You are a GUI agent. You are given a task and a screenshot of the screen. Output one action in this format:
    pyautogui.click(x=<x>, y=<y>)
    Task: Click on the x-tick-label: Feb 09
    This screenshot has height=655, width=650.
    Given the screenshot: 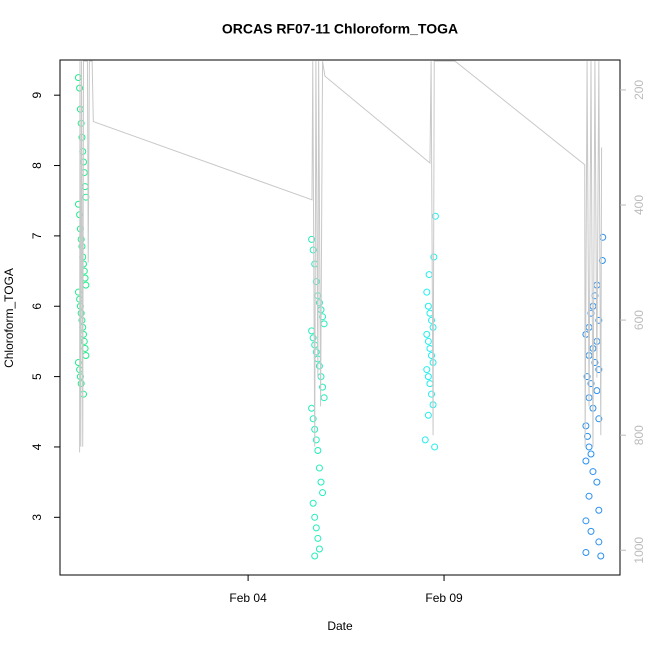 What is the action you would take?
    pyautogui.click(x=444, y=598)
    